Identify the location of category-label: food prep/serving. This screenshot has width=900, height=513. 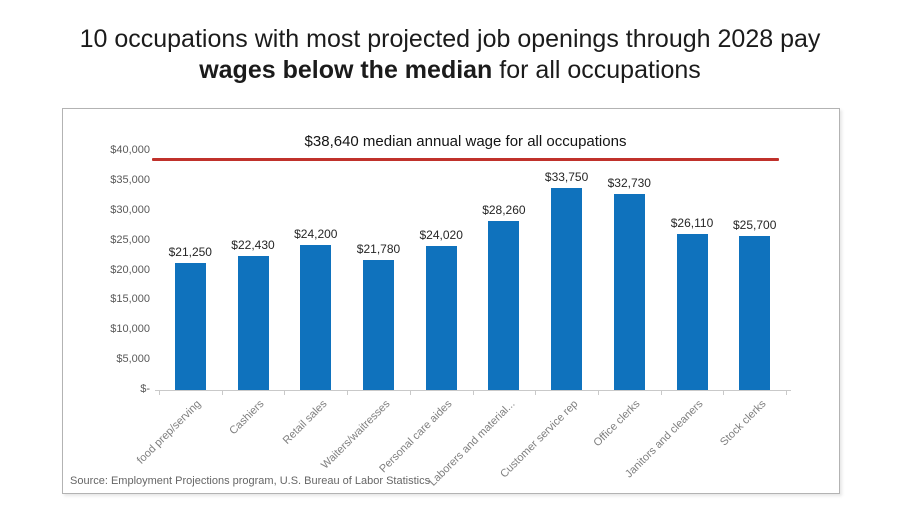
(169, 432).